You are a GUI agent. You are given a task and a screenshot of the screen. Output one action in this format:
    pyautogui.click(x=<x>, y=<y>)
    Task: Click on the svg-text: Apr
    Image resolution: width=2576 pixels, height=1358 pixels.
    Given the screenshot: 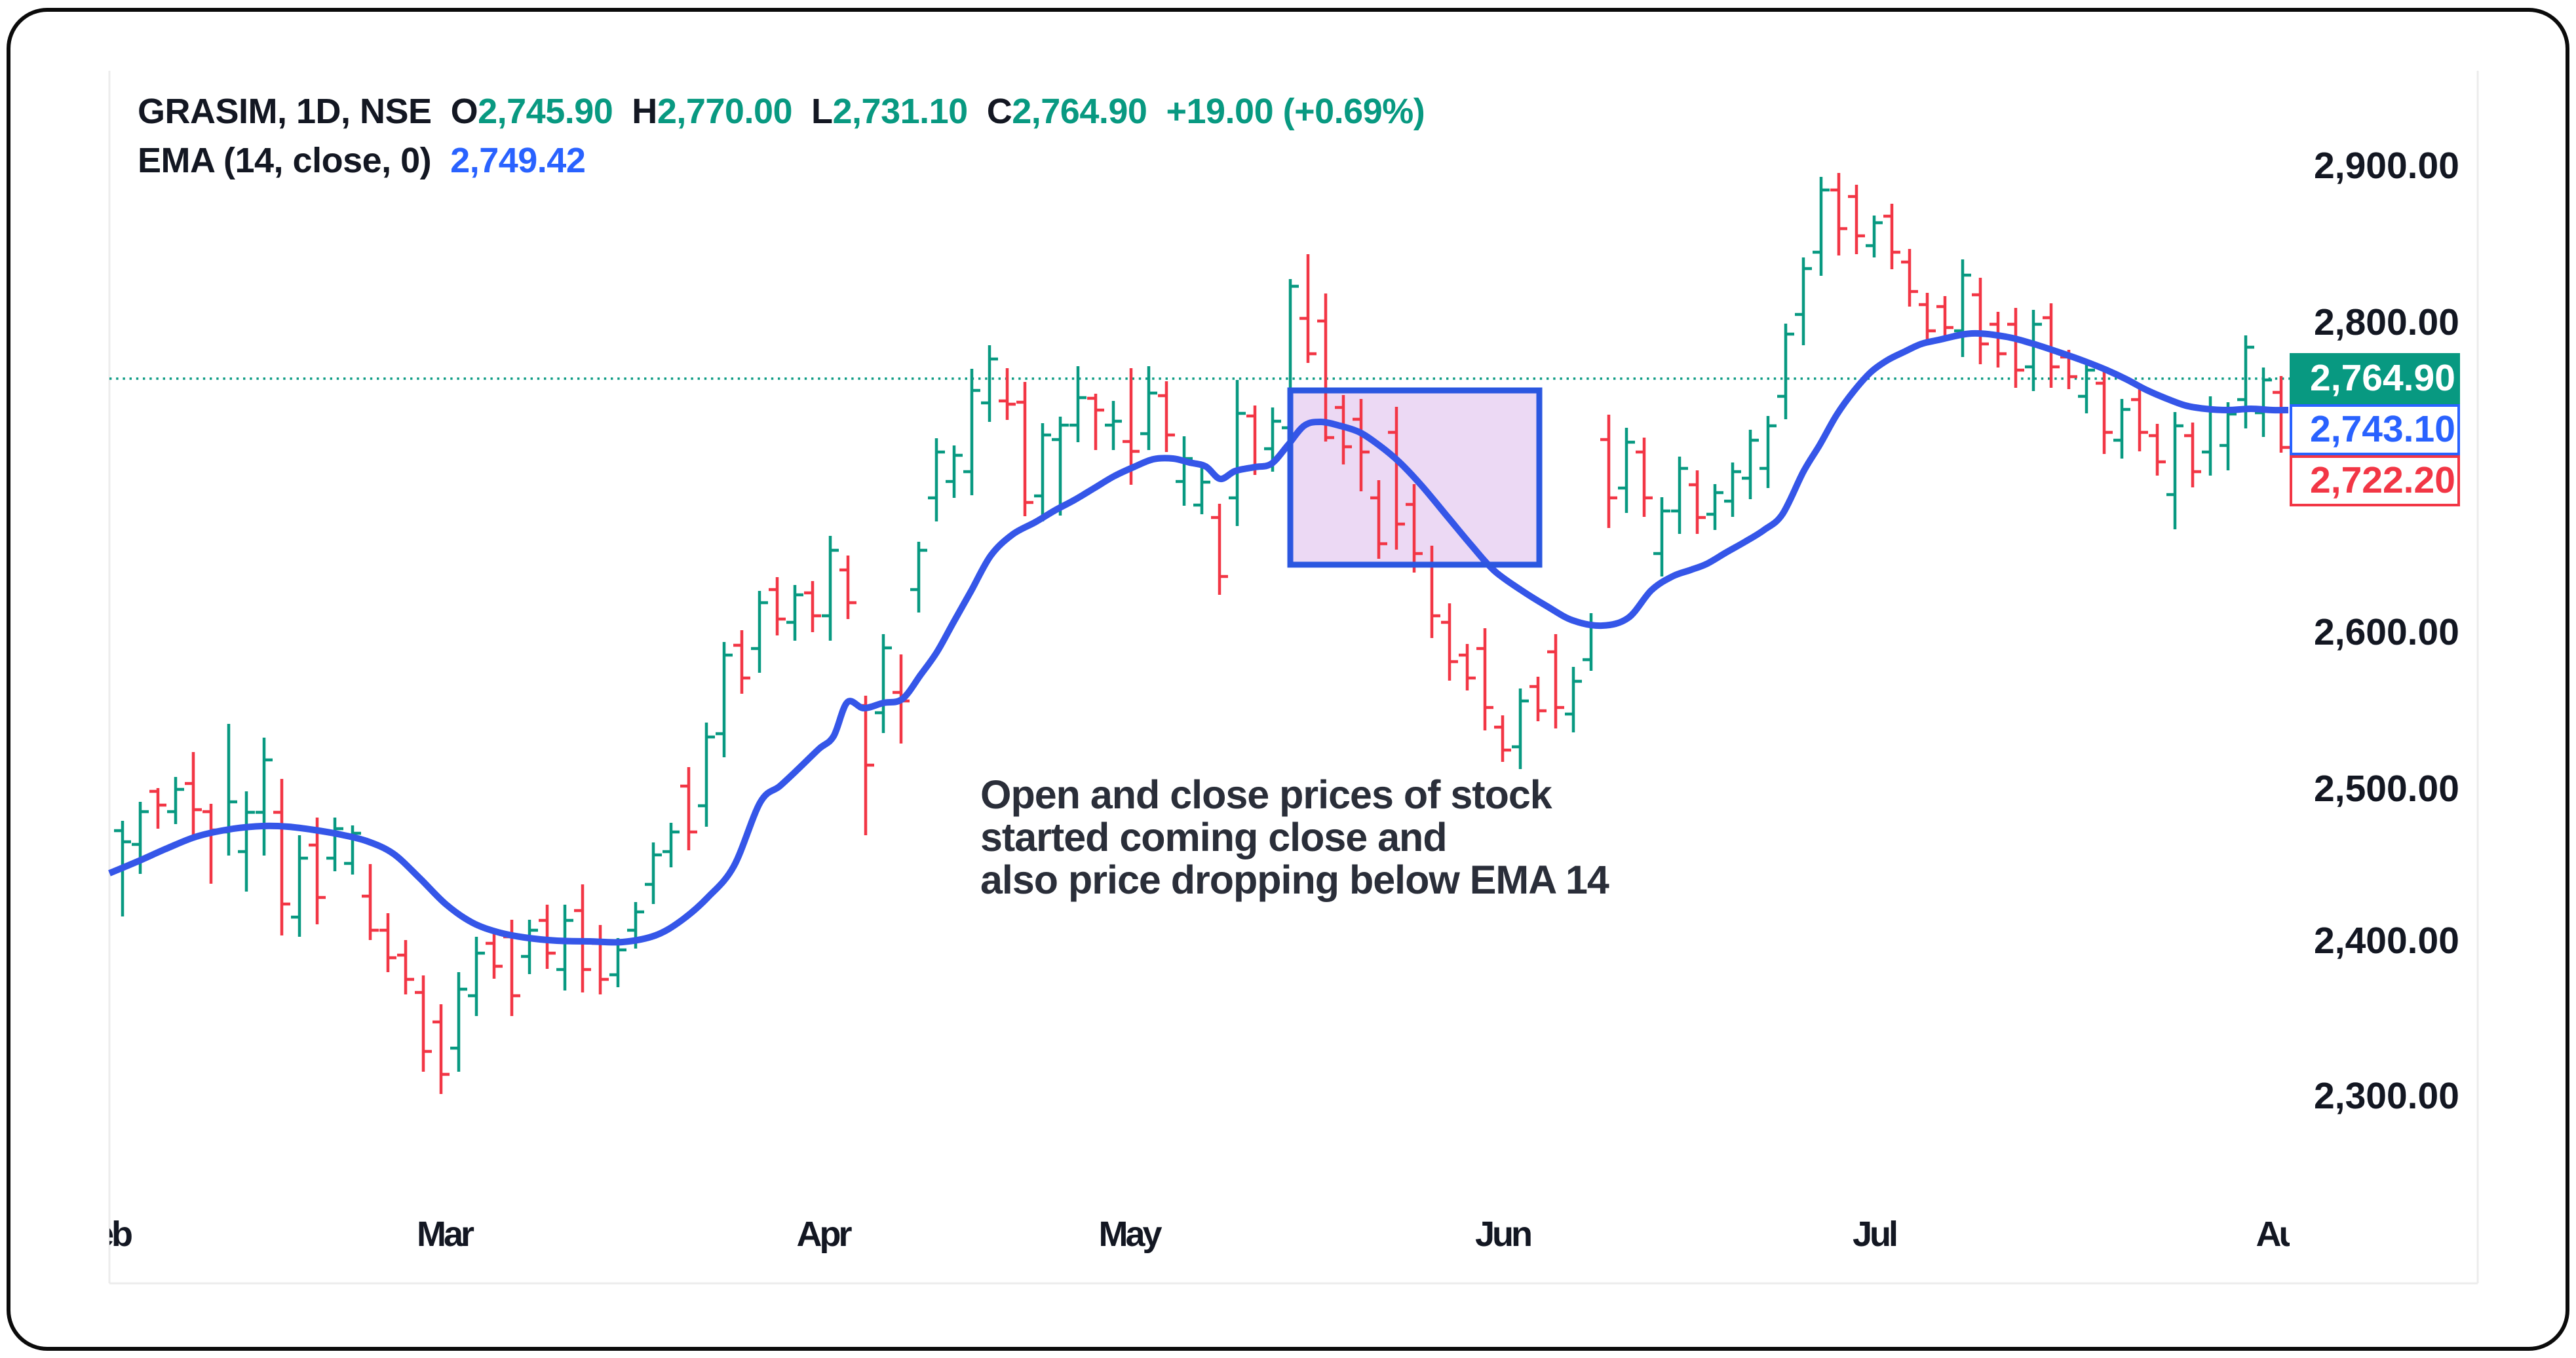 What is the action you would take?
    pyautogui.click(x=825, y=1234)
    